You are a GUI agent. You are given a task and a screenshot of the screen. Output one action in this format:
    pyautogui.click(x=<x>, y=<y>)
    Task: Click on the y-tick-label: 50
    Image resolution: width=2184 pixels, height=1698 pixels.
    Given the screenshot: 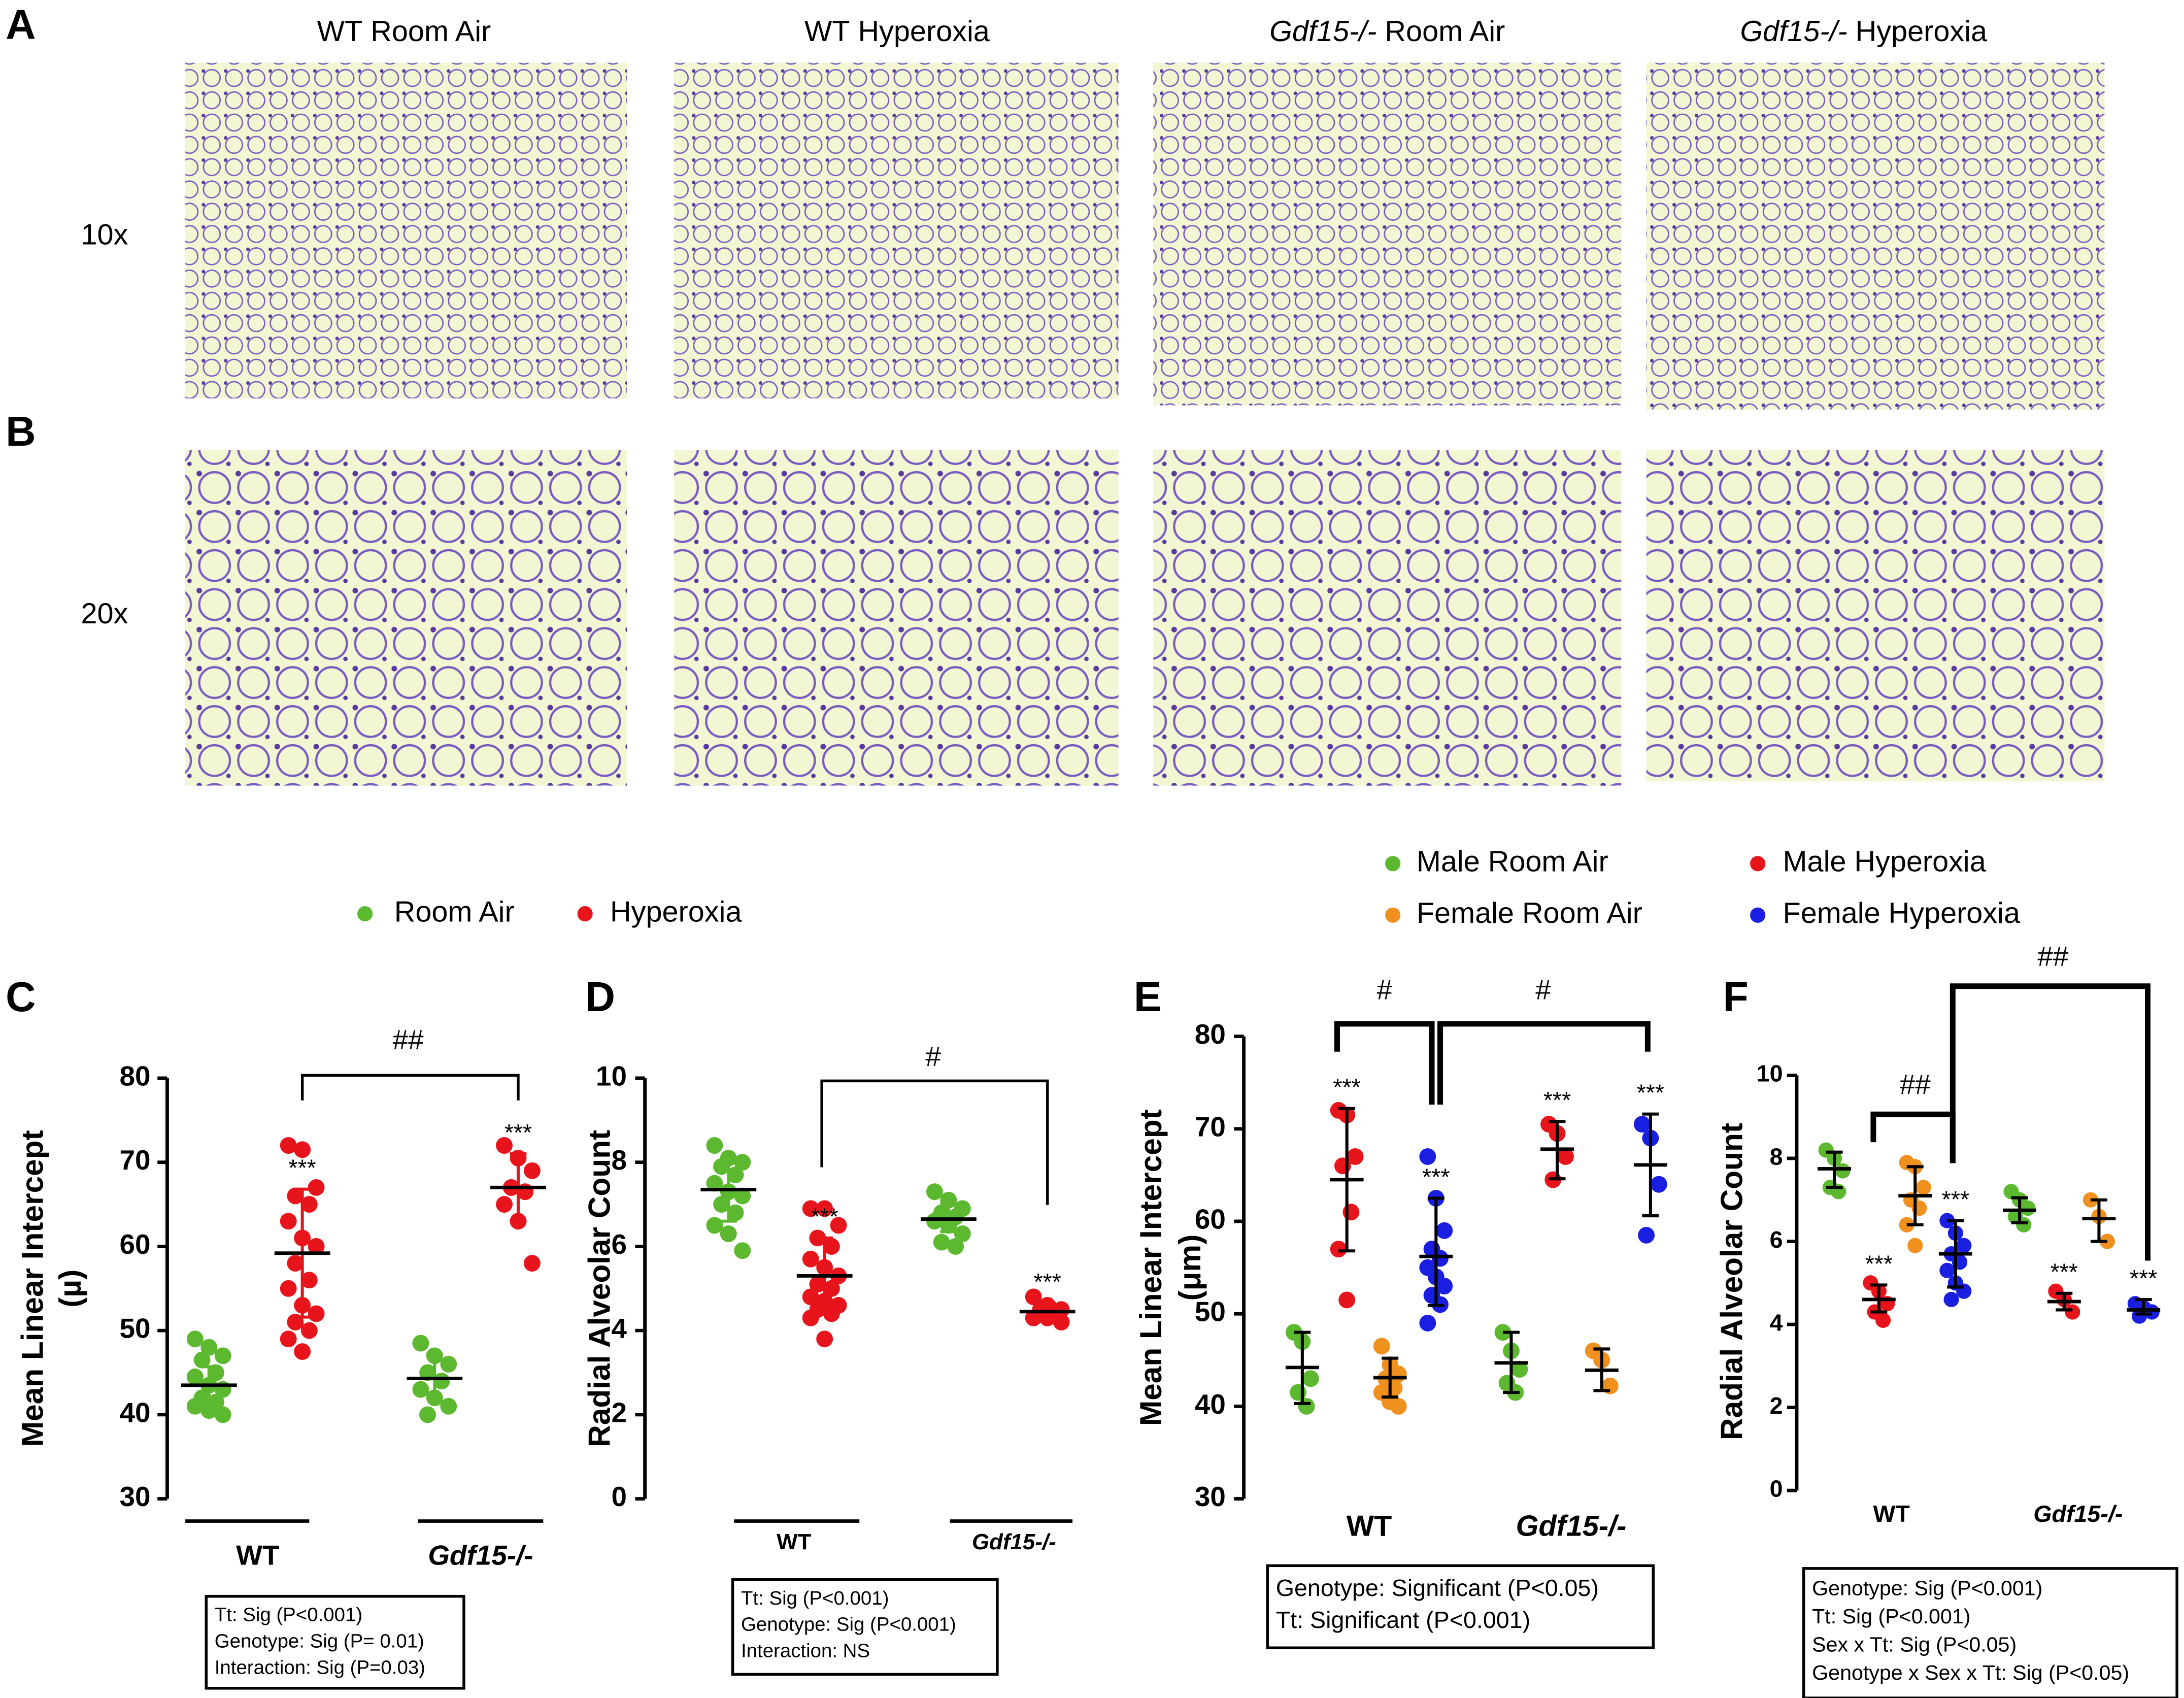 What is the action you would take?
    pyautogui.click(x=134, y=1328)
    